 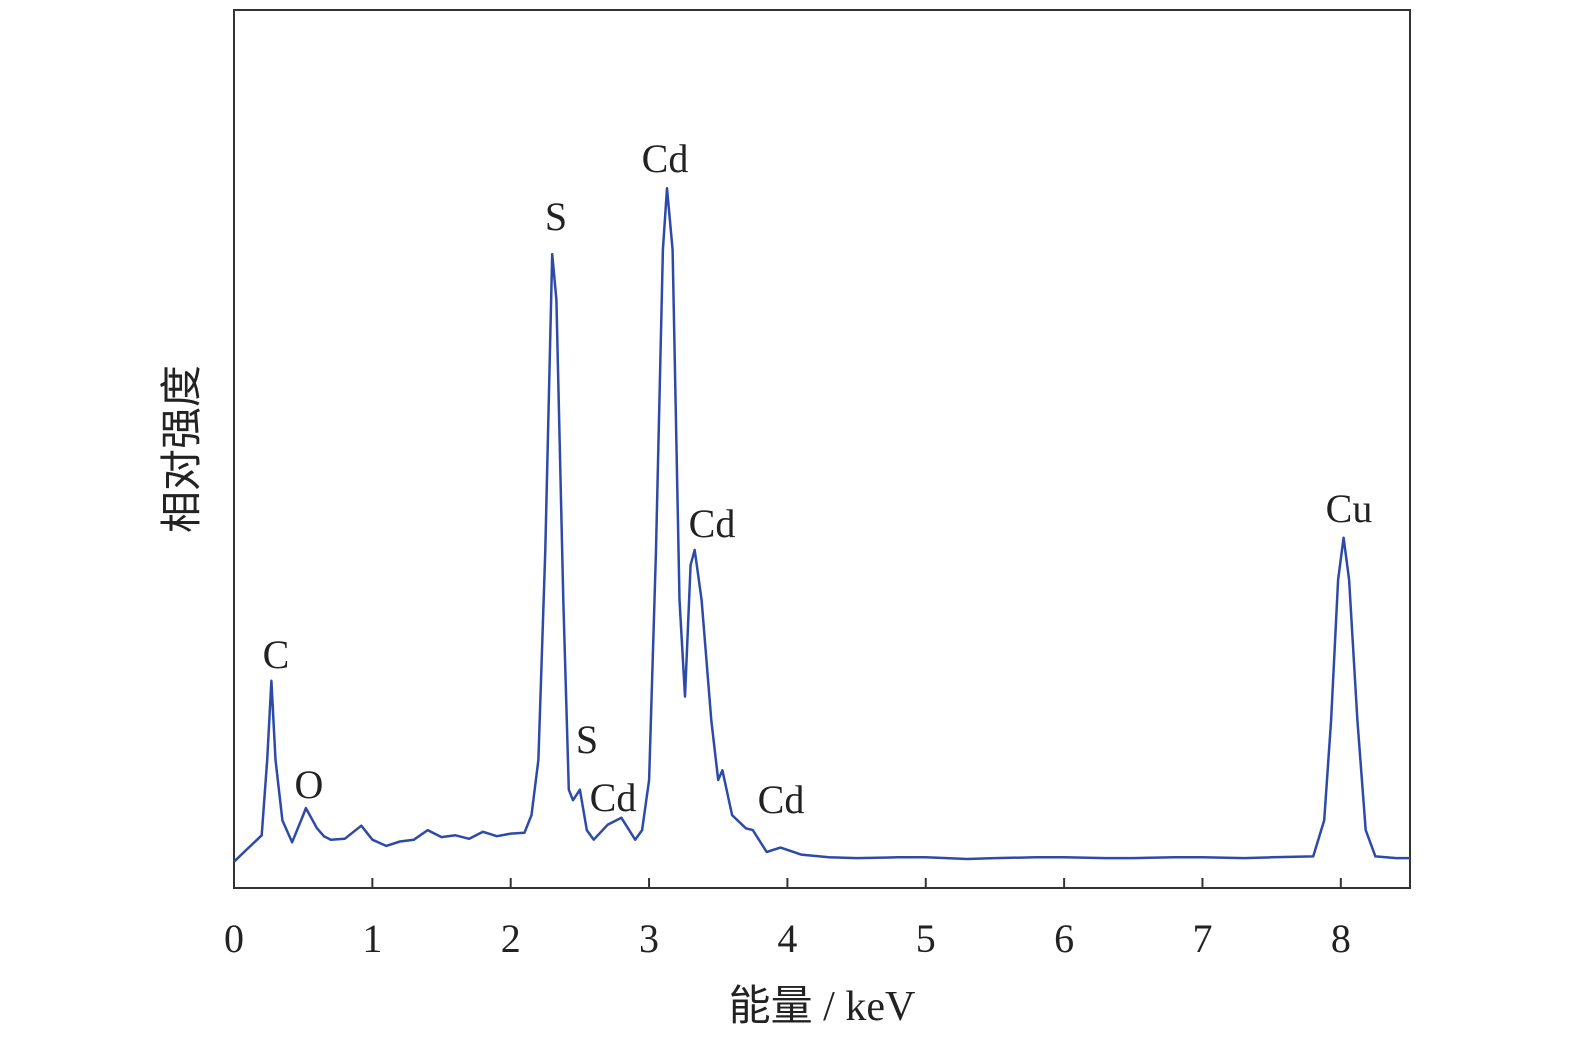 What do you see at coordinates (276, 654) in the screenshot?
I see `peak-label: C` at bounding box center [276, 654].